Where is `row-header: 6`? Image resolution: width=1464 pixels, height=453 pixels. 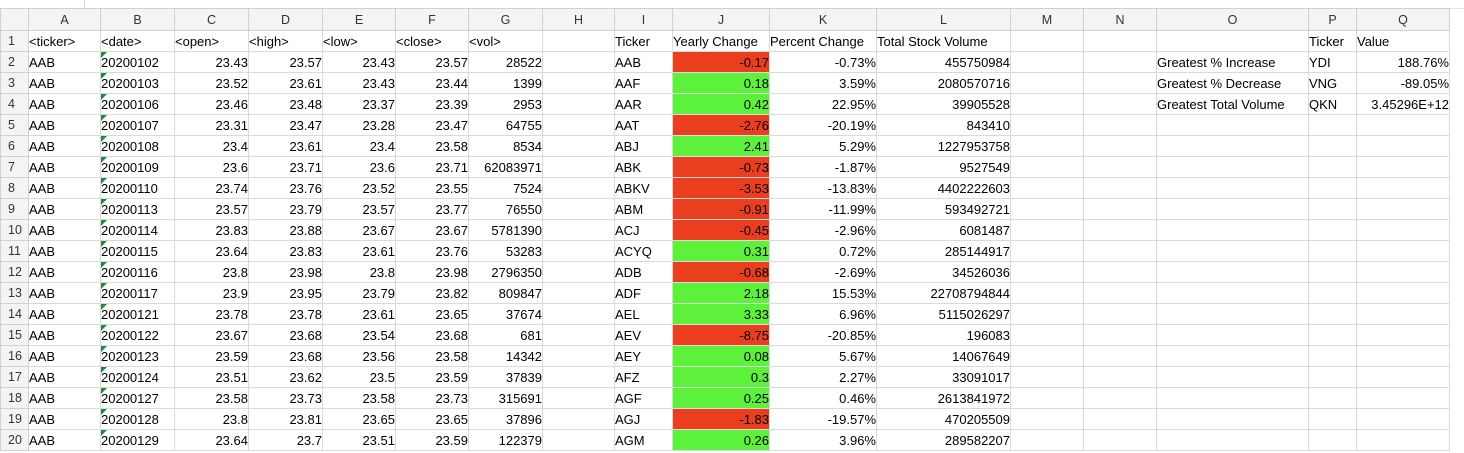 row-header: 6 is located at coordinates (14, 146).